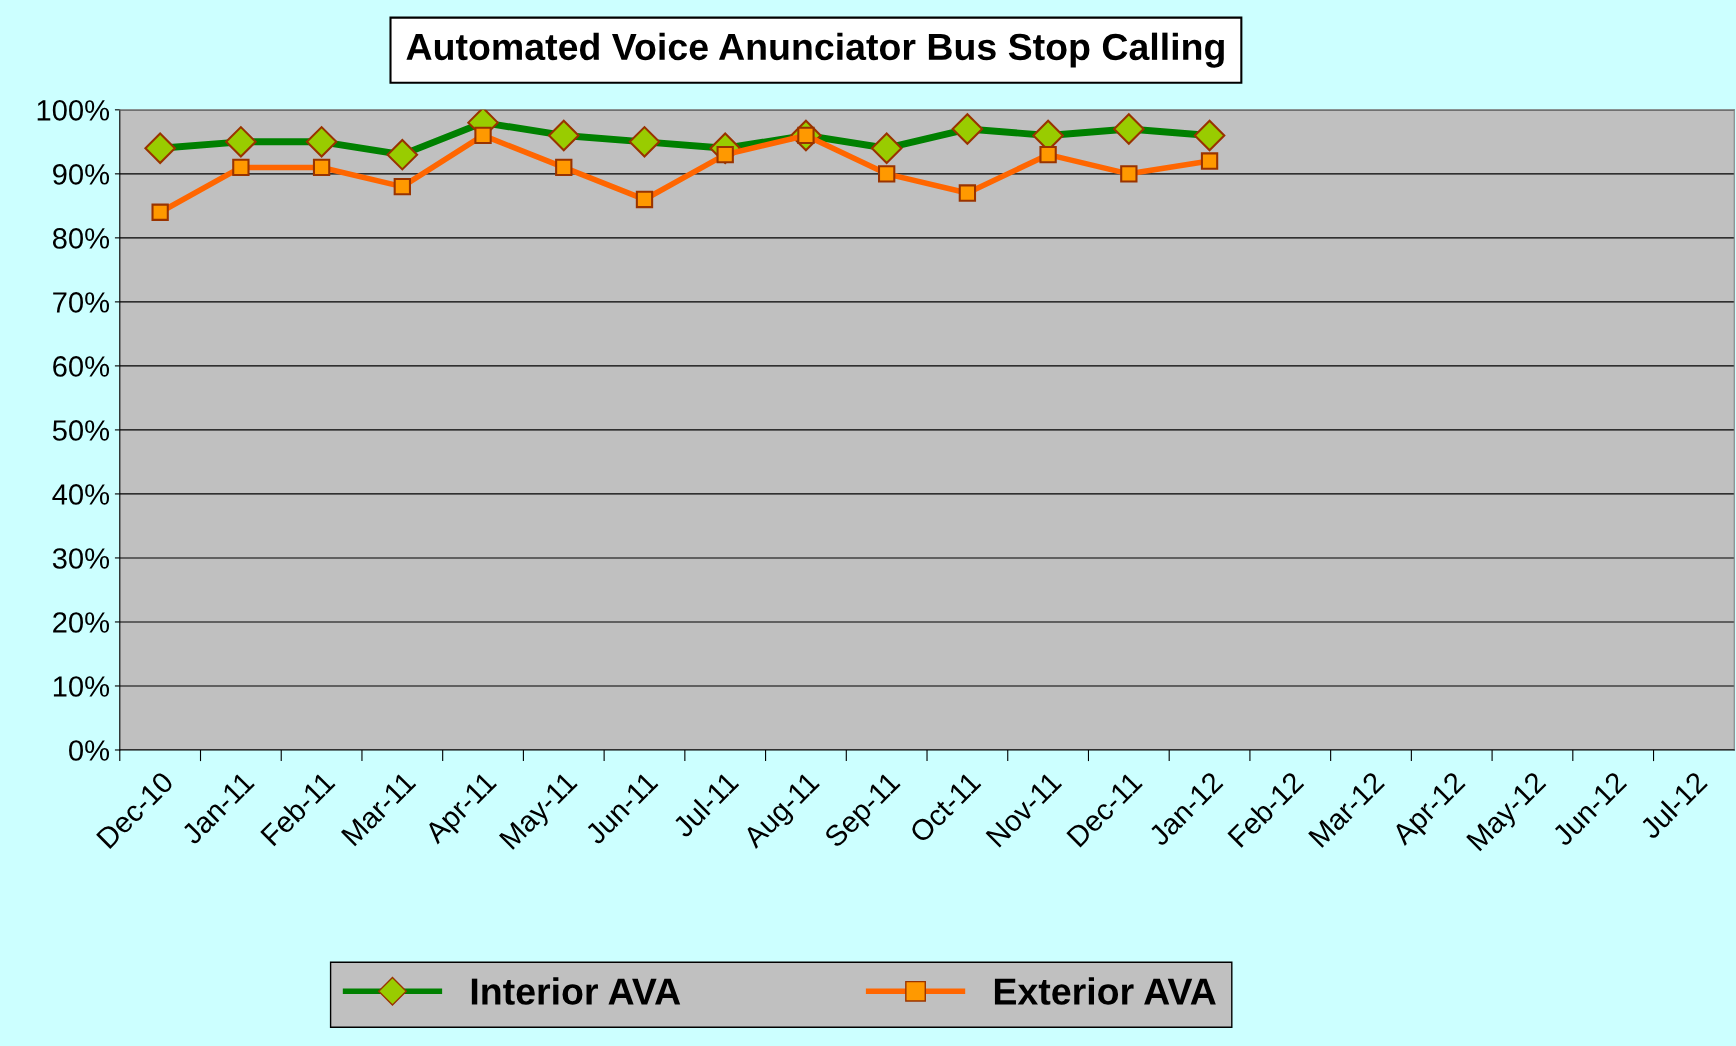  Describe the element at coordinates (576, 991) in the screenshot. I see `legend-label: Interior AVA` at that location.